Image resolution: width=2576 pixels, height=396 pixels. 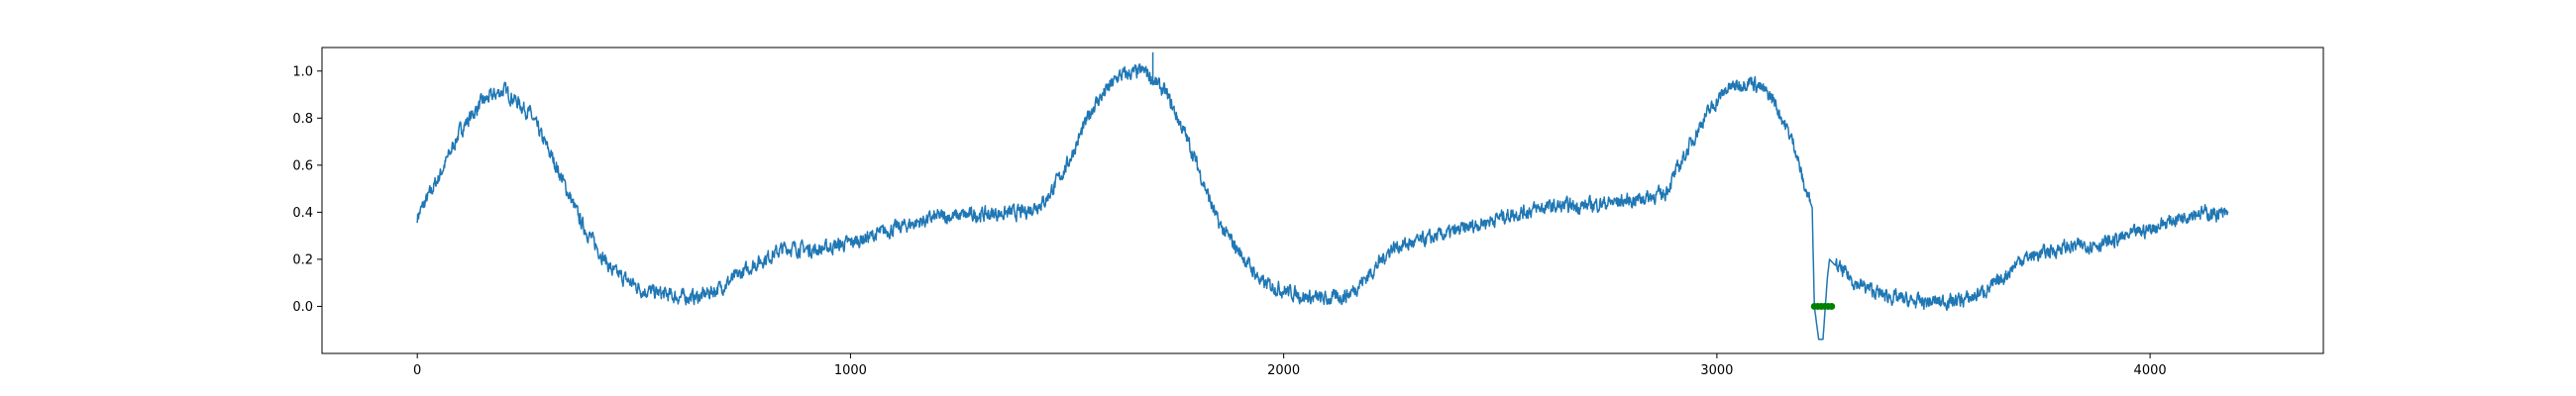 What do you see at coordinates (417, 370) in the screenshot?
I see `x-tick-label: 0` at bounding box center [417, 370].